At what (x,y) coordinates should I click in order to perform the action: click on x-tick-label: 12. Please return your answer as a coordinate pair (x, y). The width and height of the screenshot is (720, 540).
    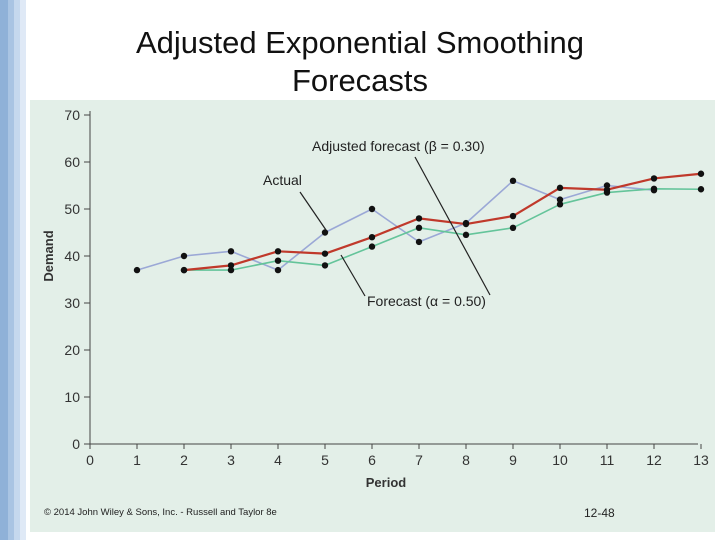
    Looking at the image, I should click on (654, 460).